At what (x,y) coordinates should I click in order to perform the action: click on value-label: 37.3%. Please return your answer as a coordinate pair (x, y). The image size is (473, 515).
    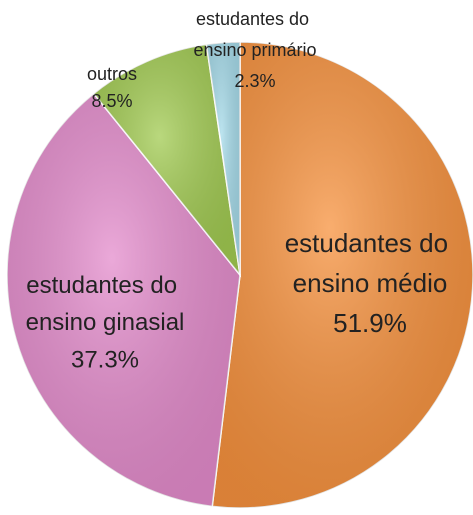
    Looking at the image, I should click on (105, 359).